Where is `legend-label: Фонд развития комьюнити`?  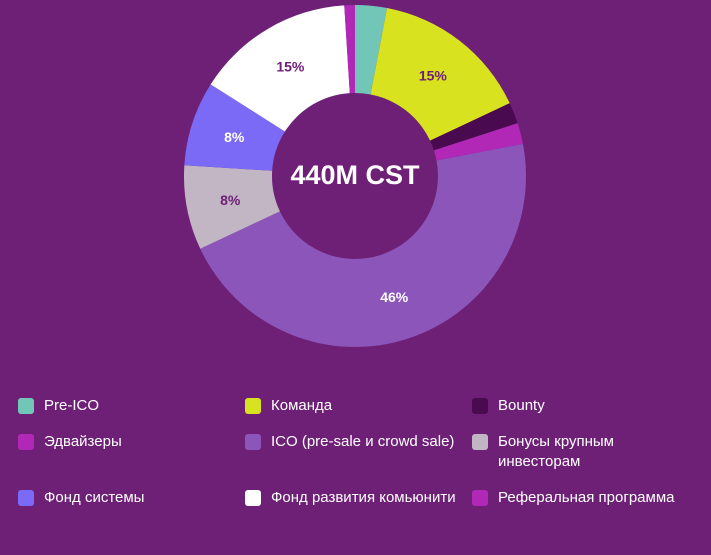 legend-label: Фонд развития комьюнити is located at coordinates (363, 497).